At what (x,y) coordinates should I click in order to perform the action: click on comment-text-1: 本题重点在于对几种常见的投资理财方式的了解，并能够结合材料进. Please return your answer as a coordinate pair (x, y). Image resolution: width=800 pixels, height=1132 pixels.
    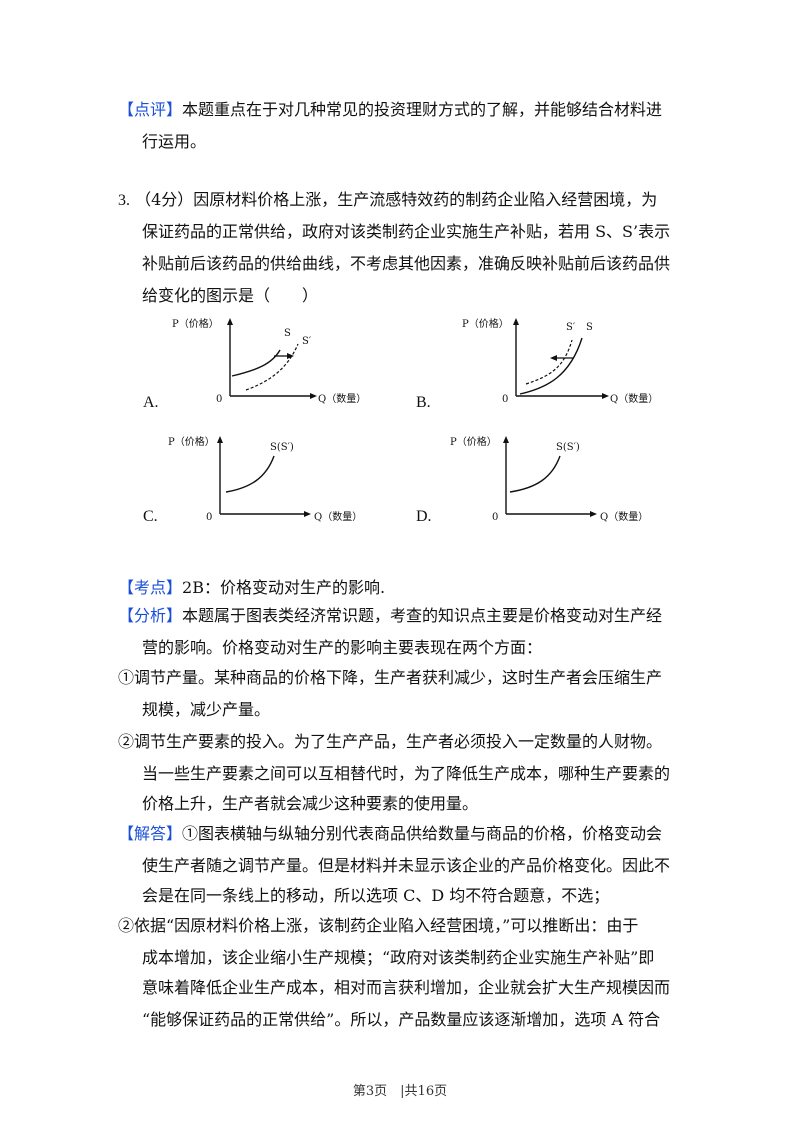
    Looking at the image, I should click on (422, 109).